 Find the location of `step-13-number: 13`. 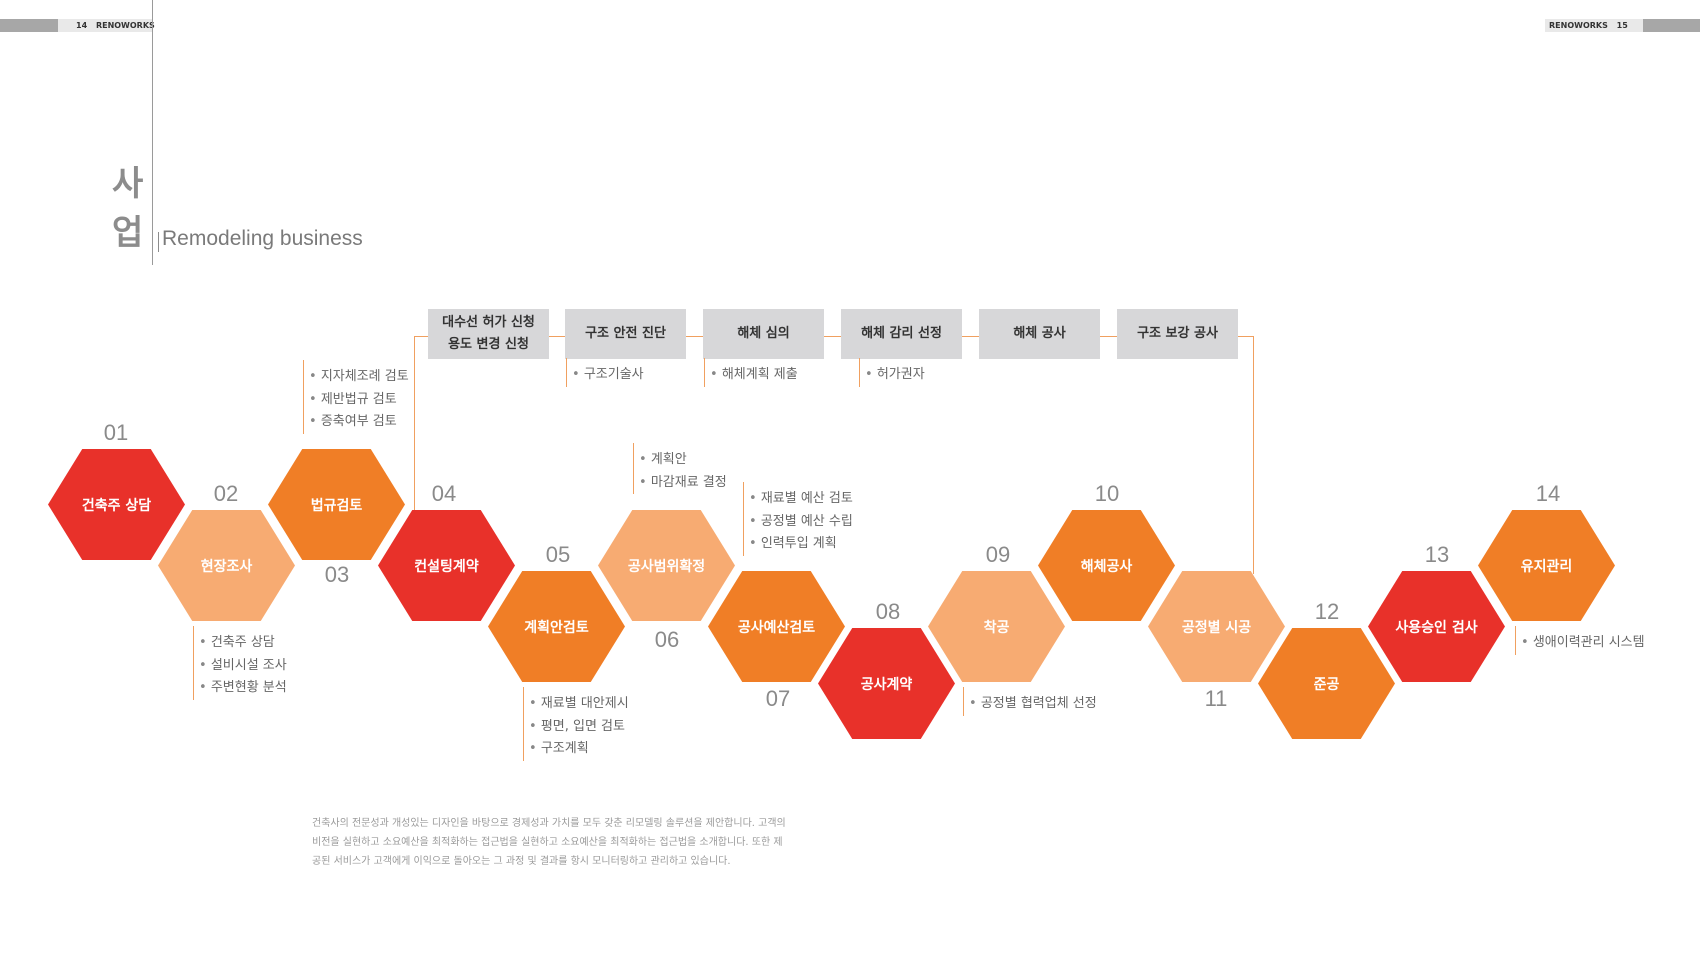

step-13-number: 13 is located at coordinates (1437, 554).